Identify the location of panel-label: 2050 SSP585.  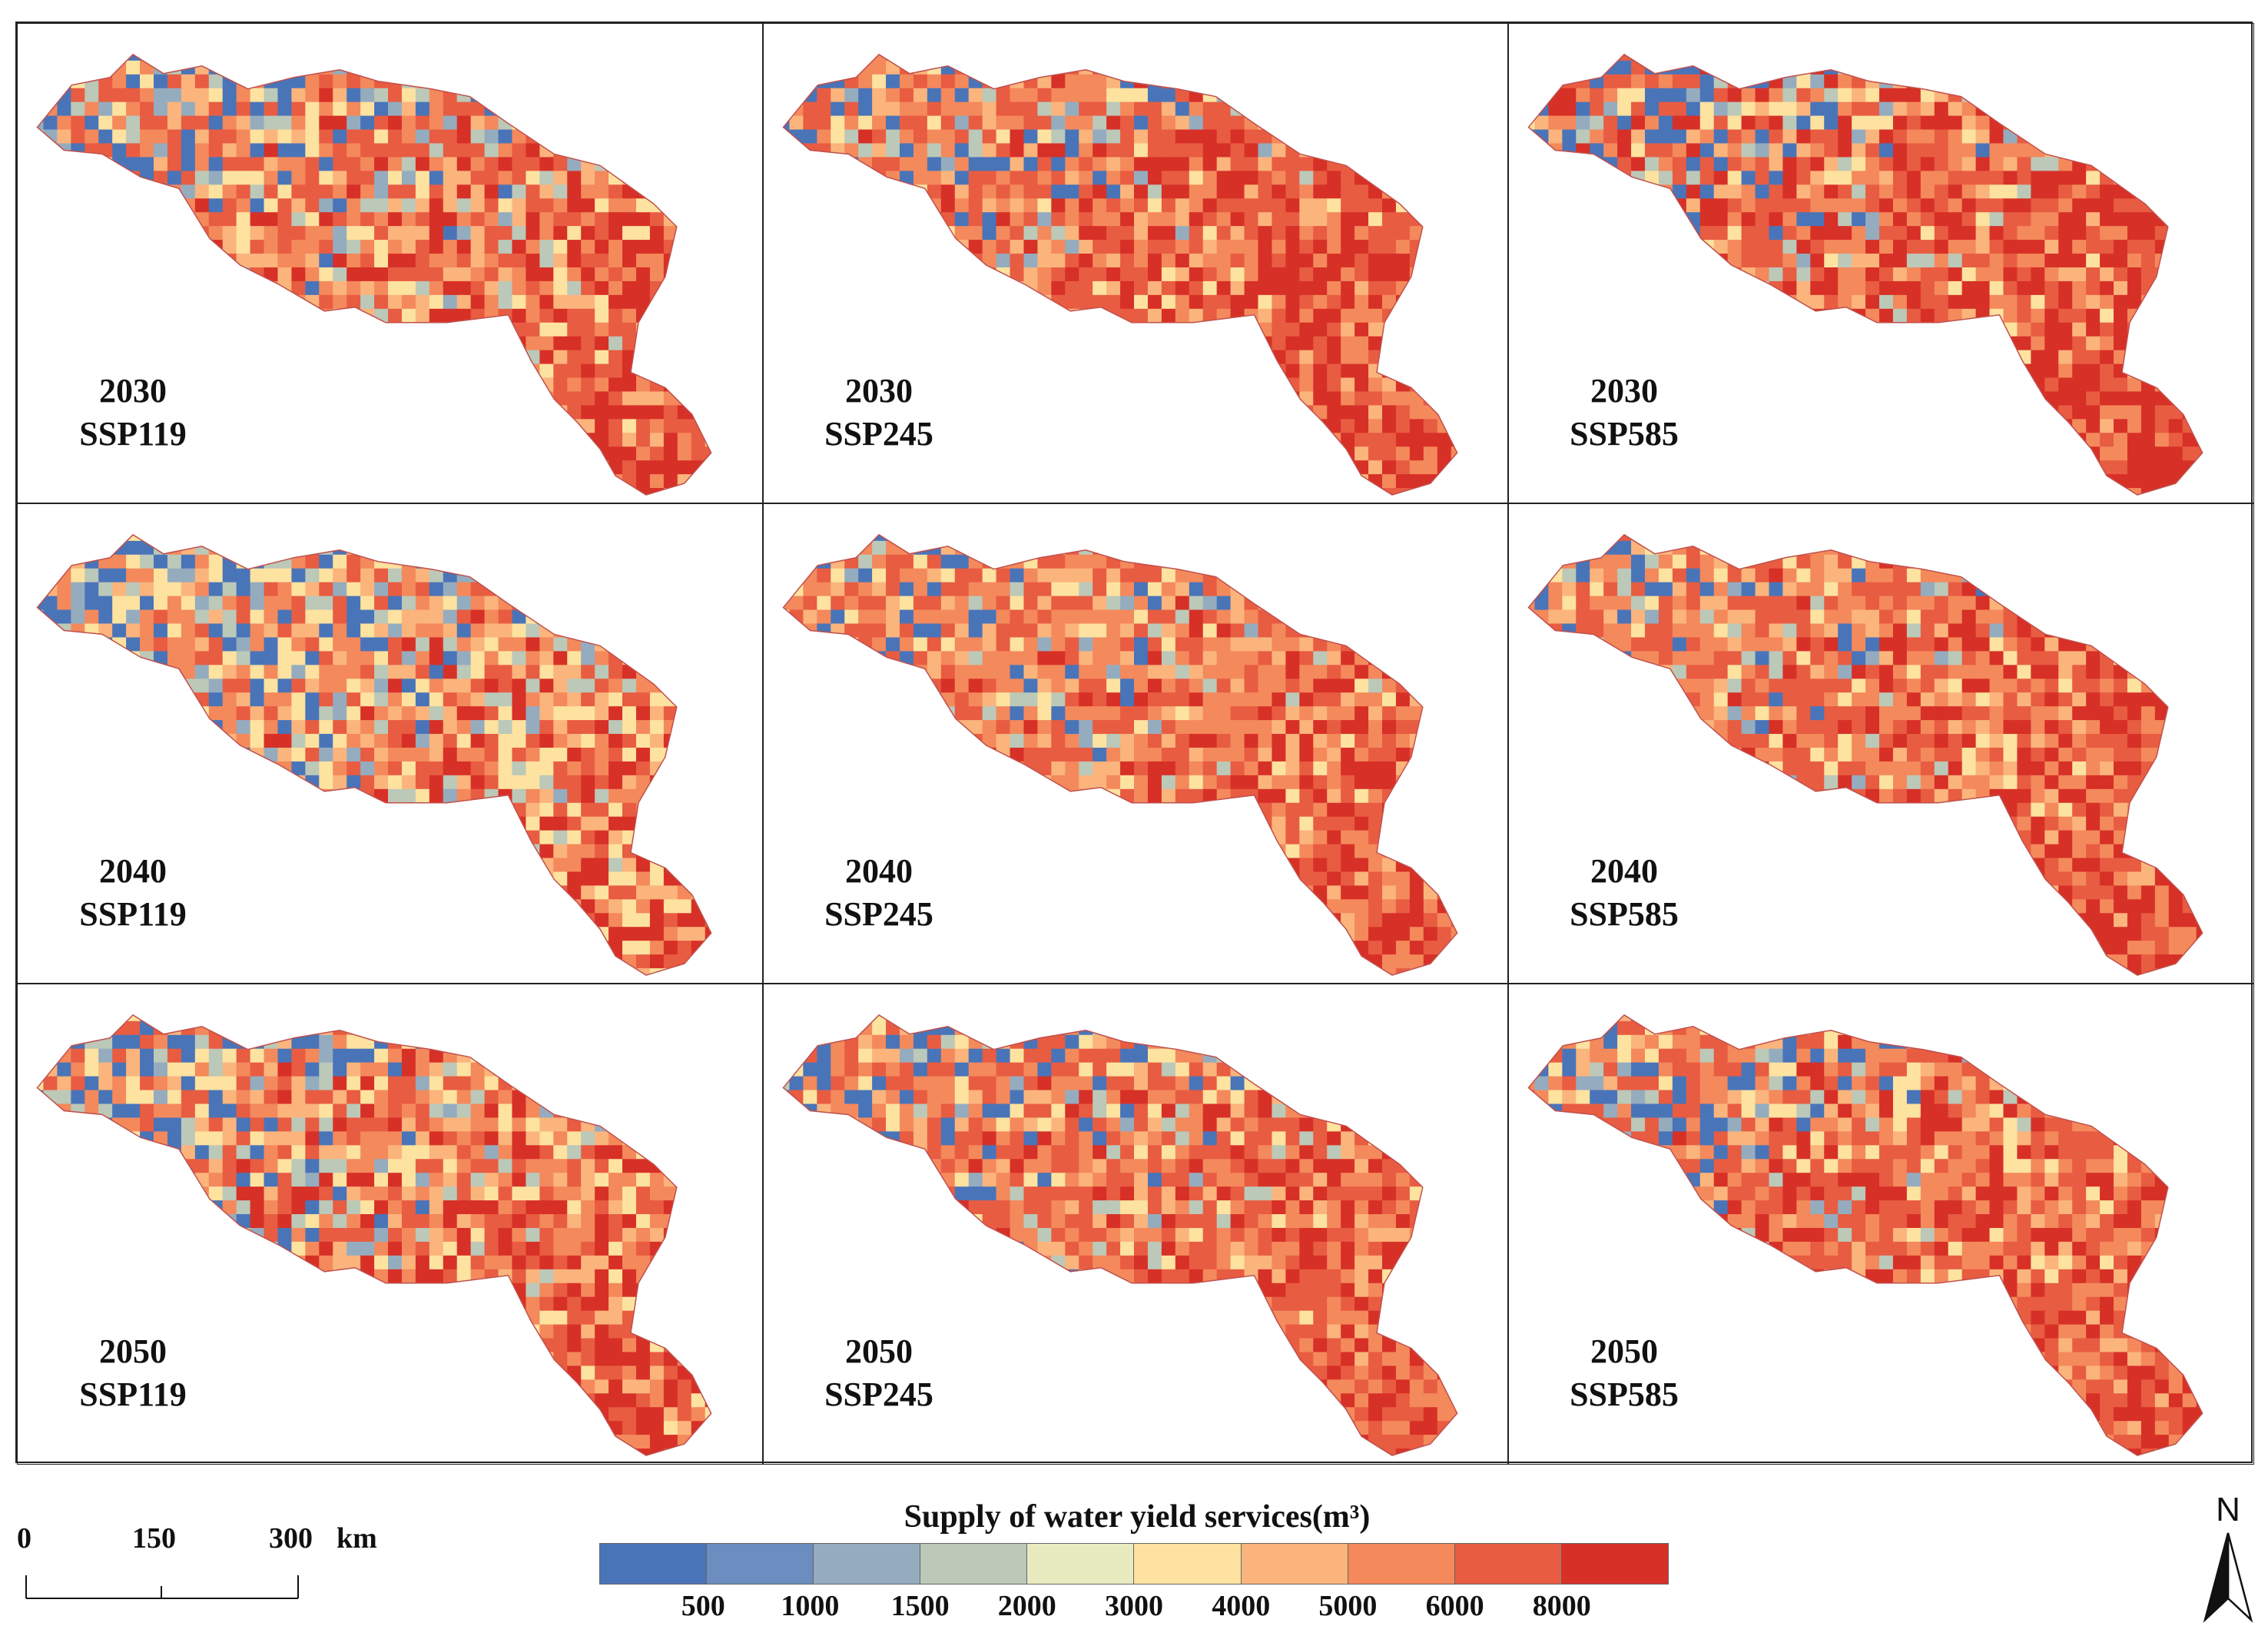
(1624, 1373).